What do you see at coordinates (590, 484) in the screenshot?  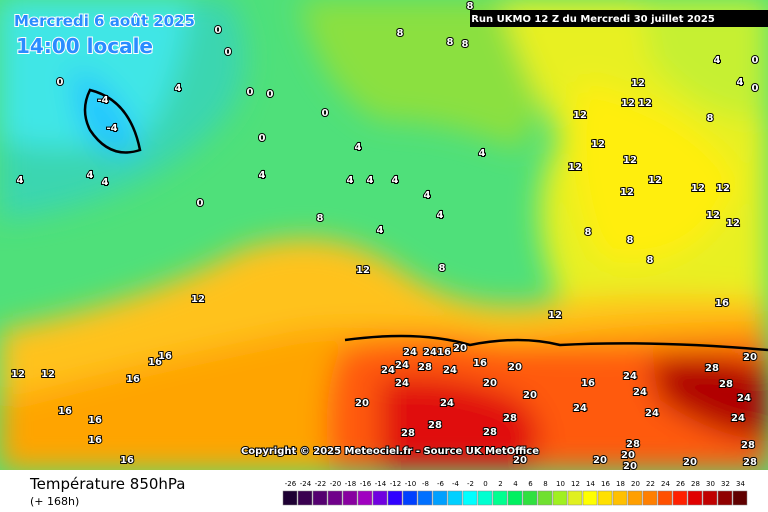 I see `scale-label: 14` at bounding box center [590, 484].